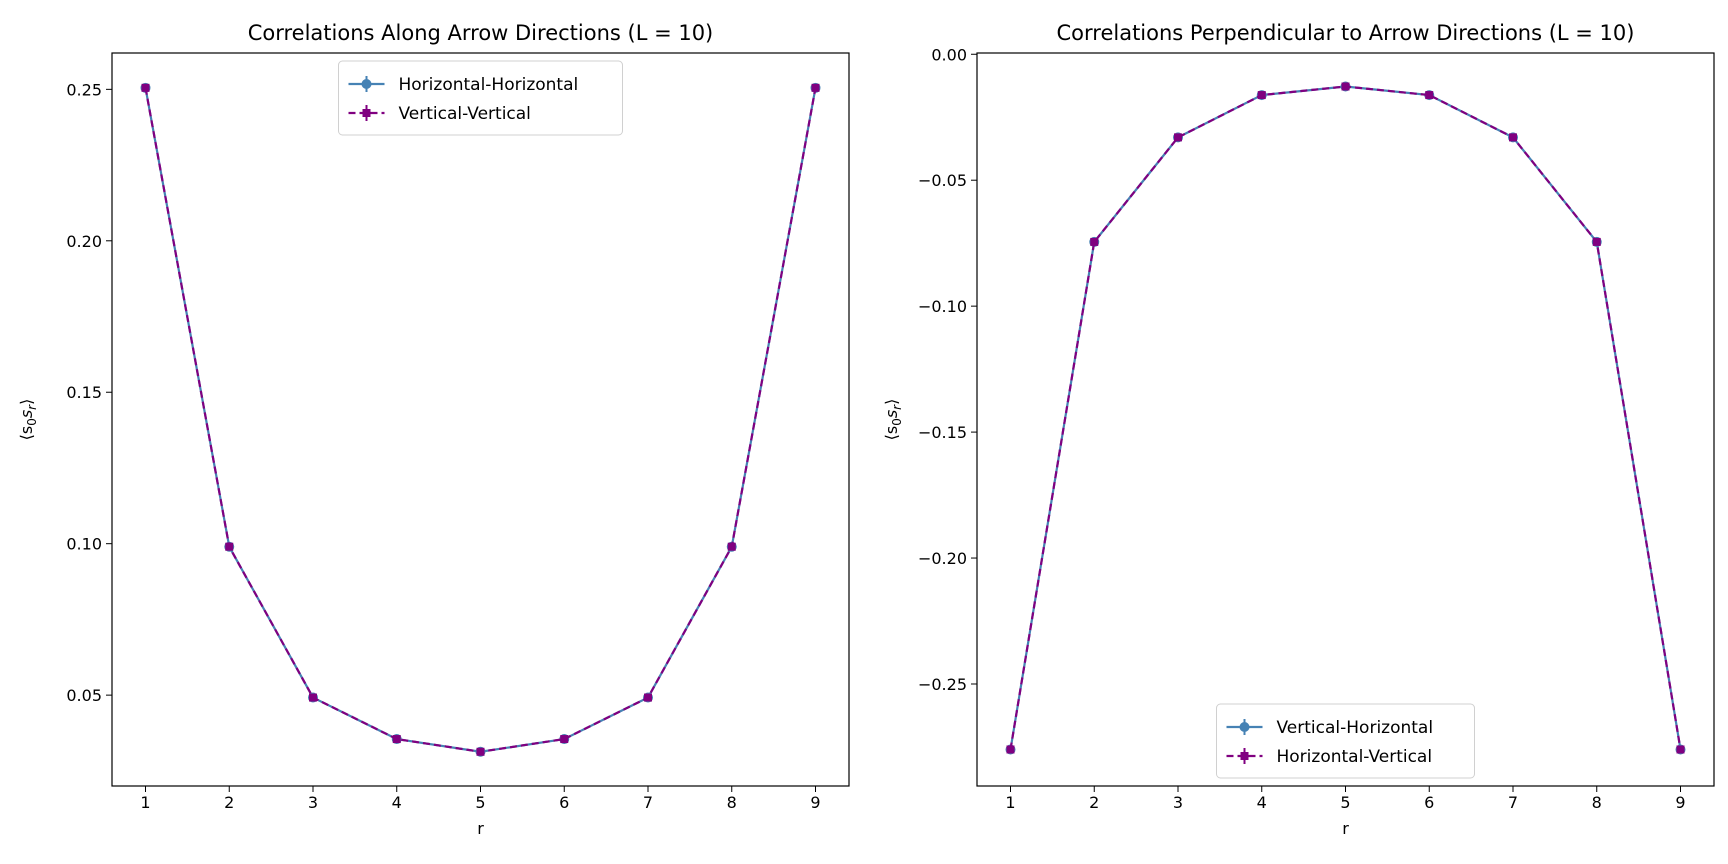 This screenshot has height=864, width=1728. Describe the element at coordinates (942, 180) in the screenshot. I see `y-tick-label: −0.05` at that location.